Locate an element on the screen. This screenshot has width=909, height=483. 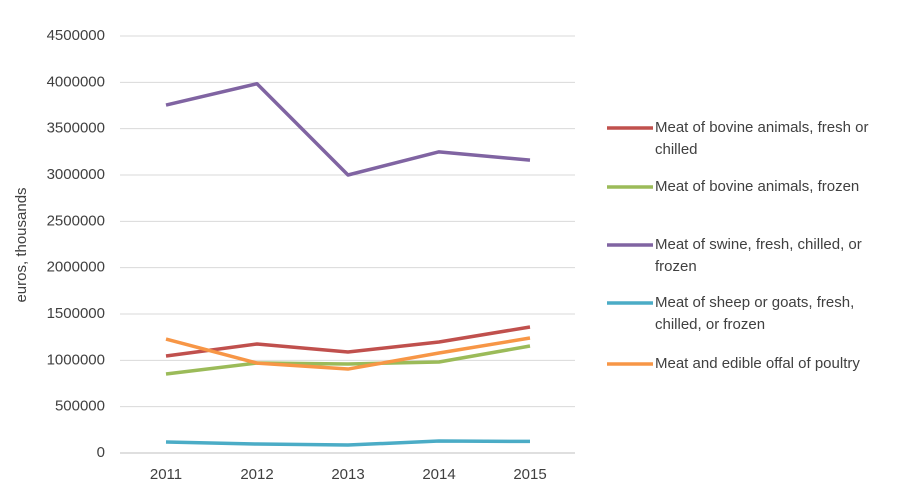
y-tick-label: 1500000 is located at coordinates (76, 313).